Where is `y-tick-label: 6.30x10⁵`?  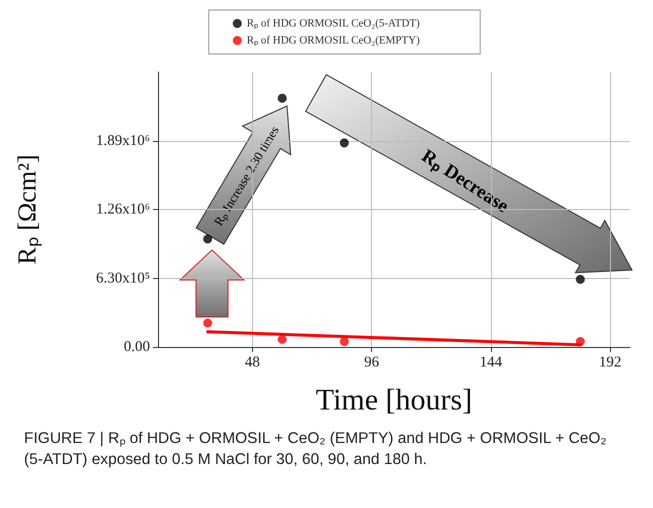 y-tick-label: 6.30x10⁵ is located at coordinates (123, 278).